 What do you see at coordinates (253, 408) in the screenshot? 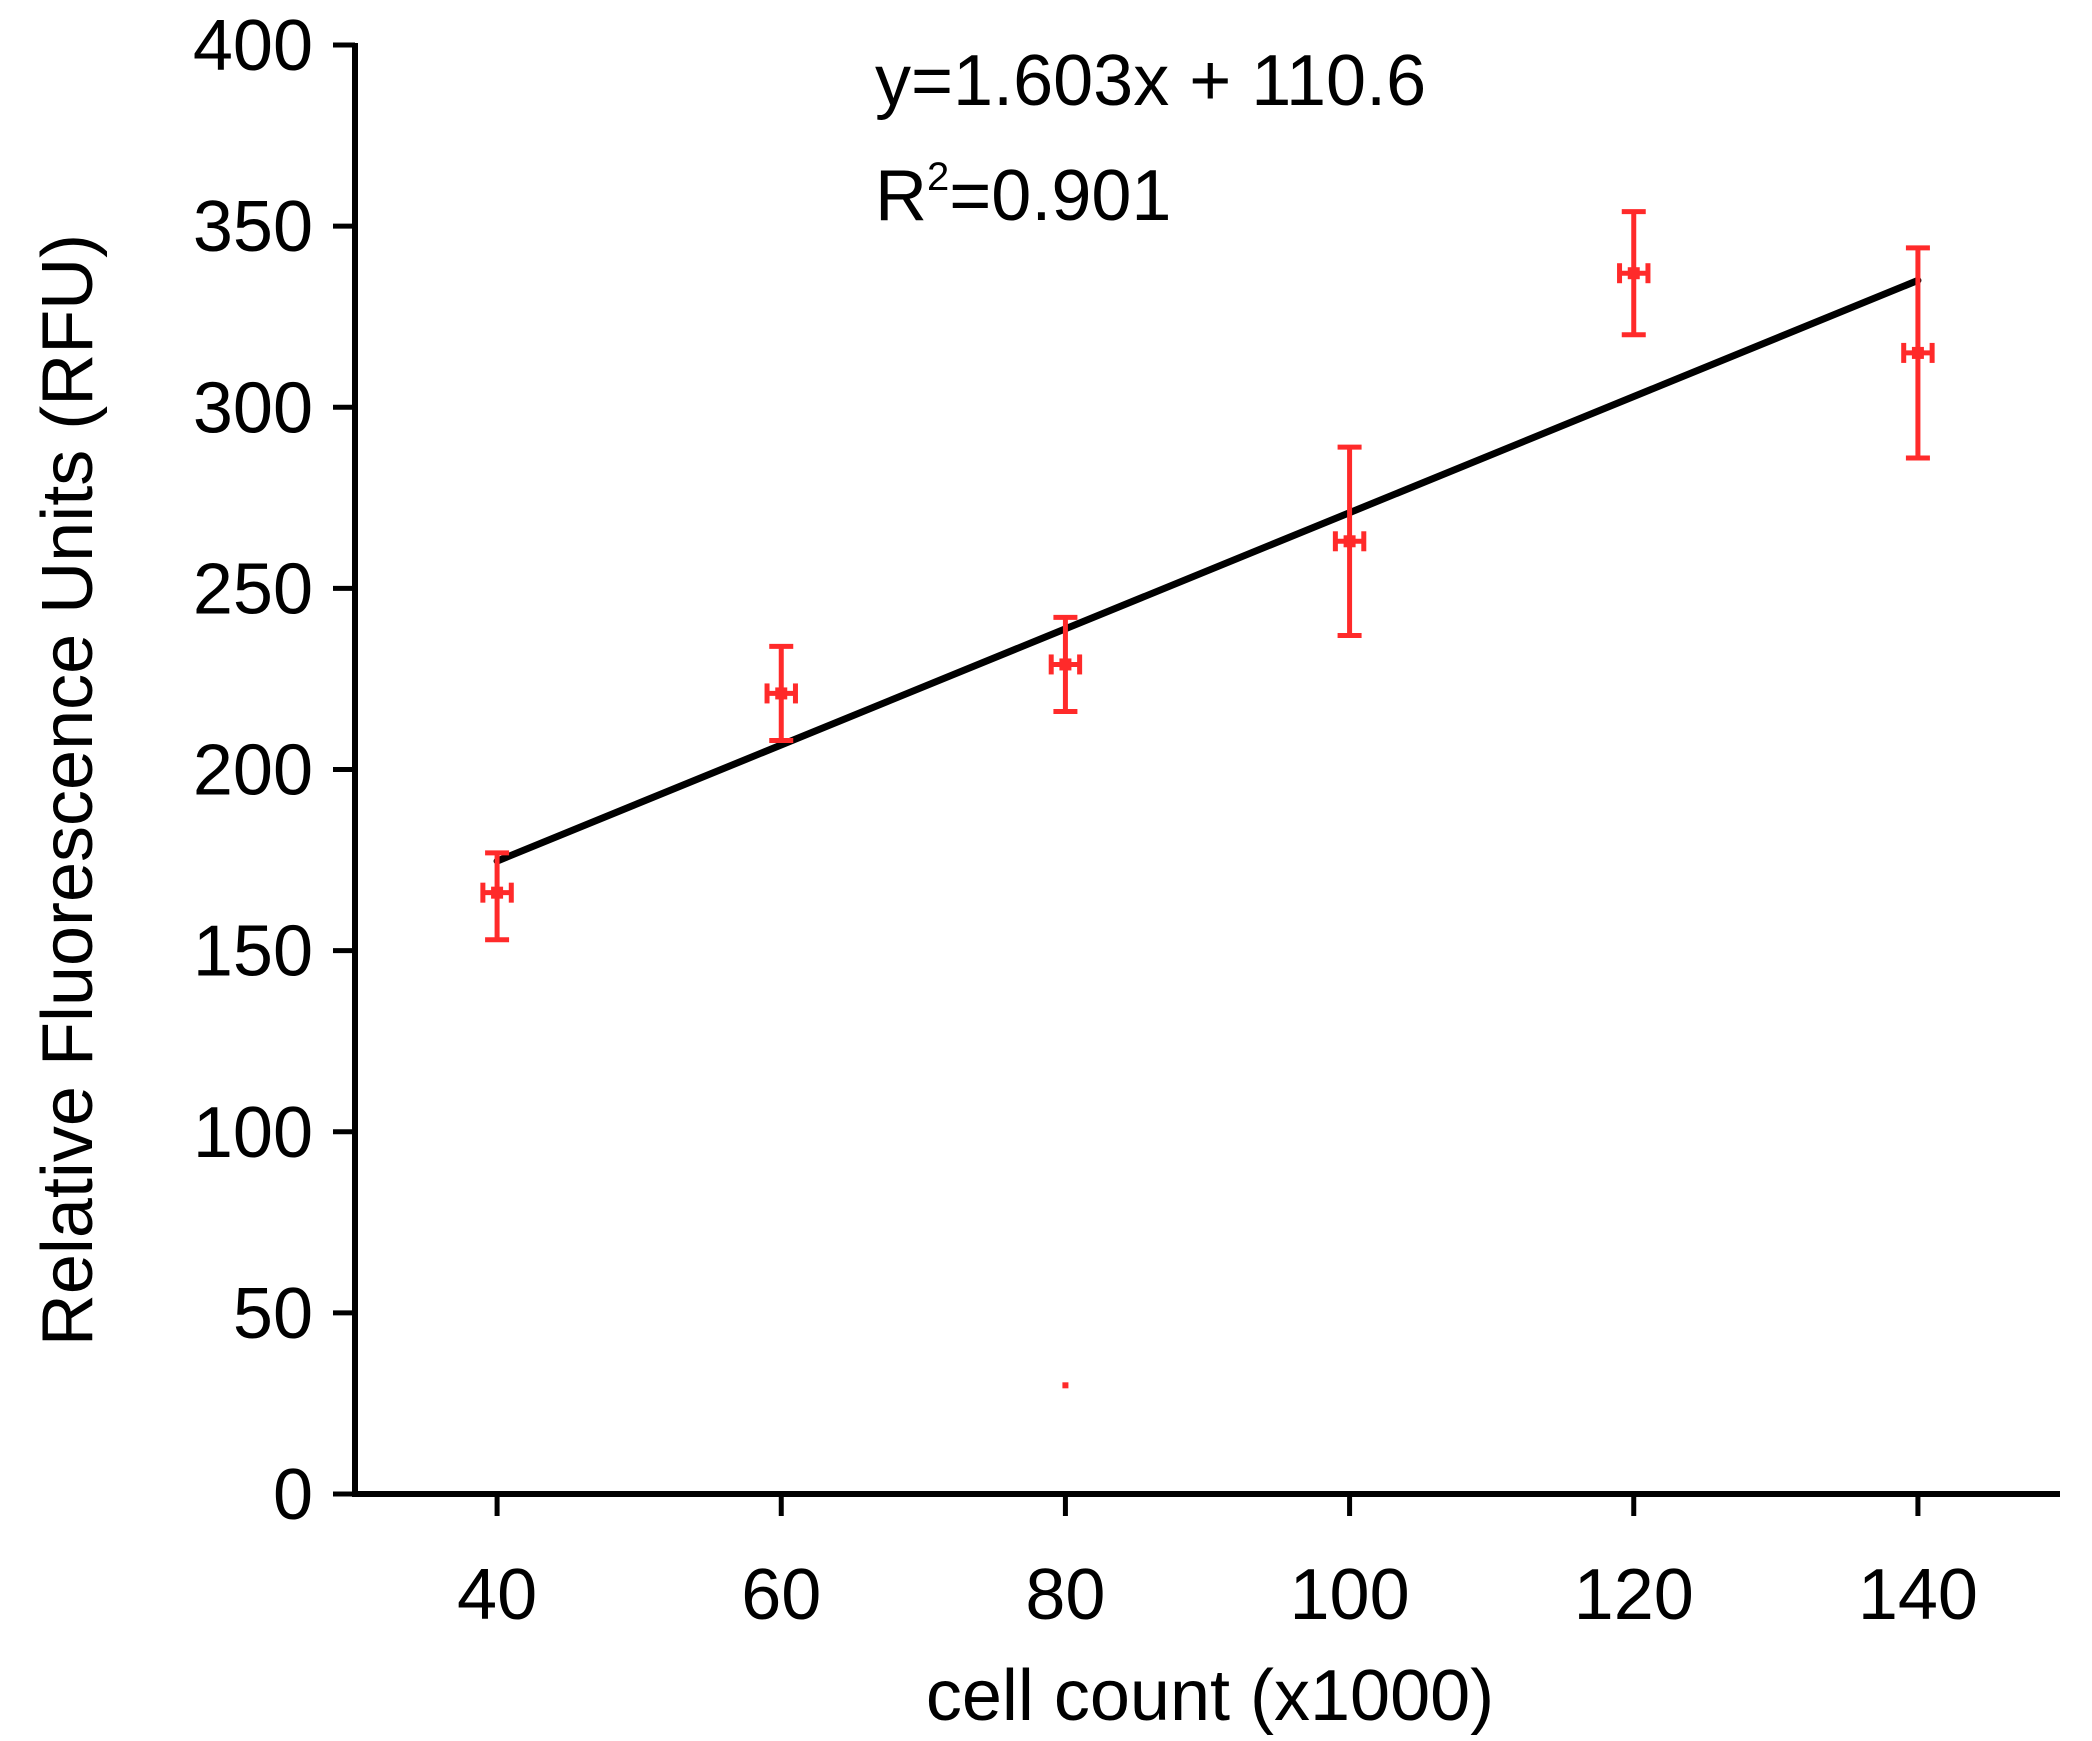
I see `y-tick-label: 300` at bounding box center [253, 408].